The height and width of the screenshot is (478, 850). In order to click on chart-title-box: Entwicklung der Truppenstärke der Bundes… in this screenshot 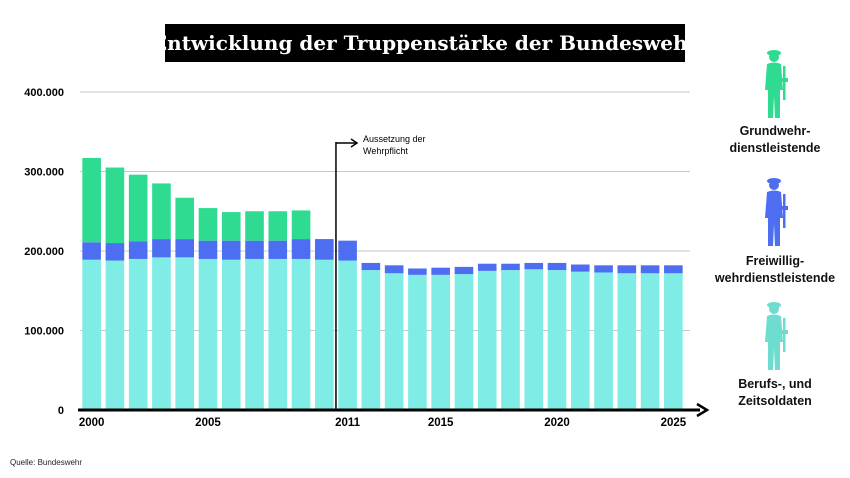, I will do `click(425, 43)`.